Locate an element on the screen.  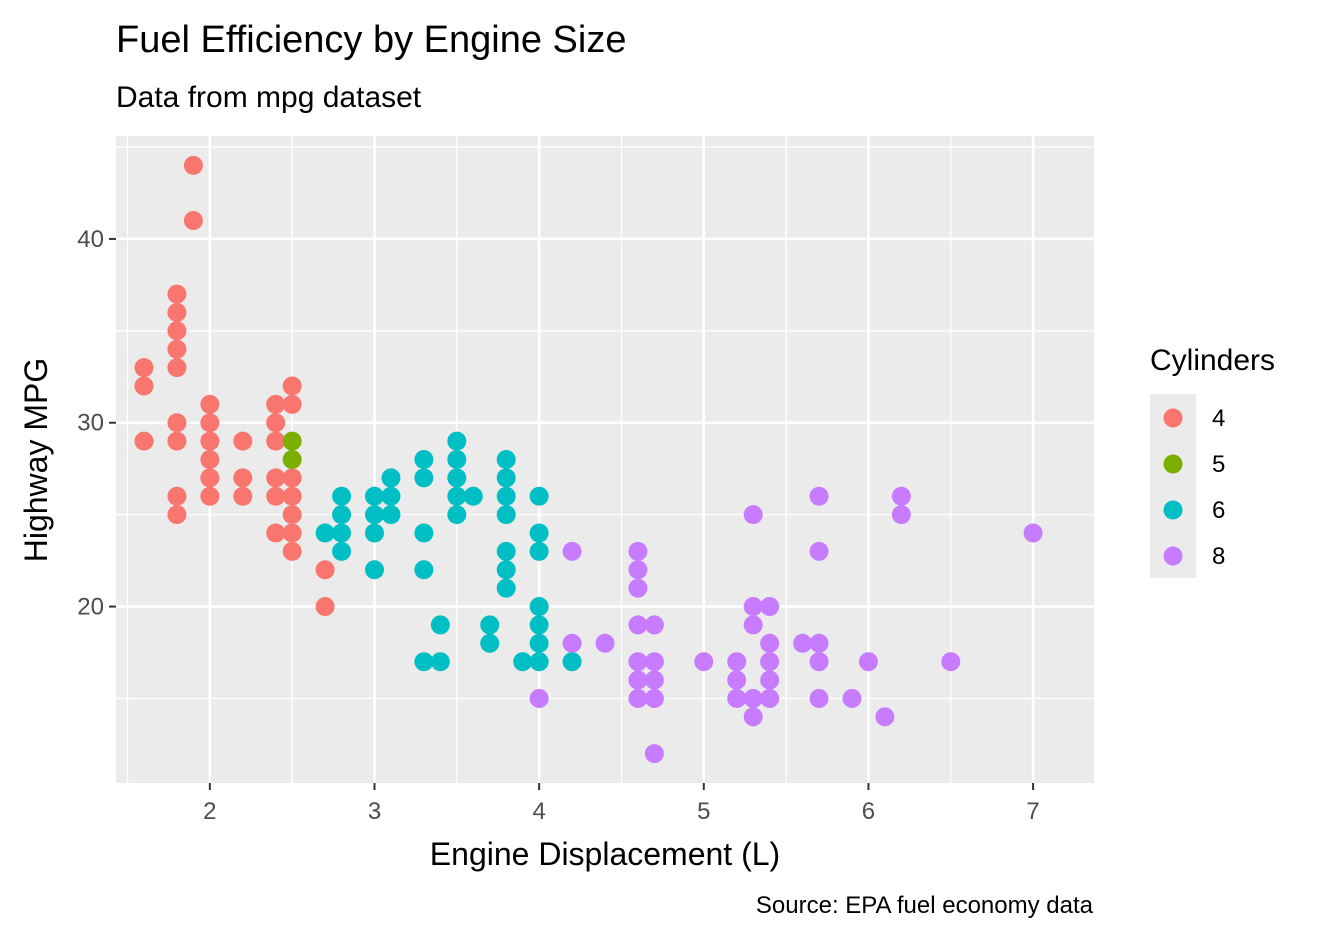
legend-label-cyl-5: 5 is located at coordinates (1218, 464).